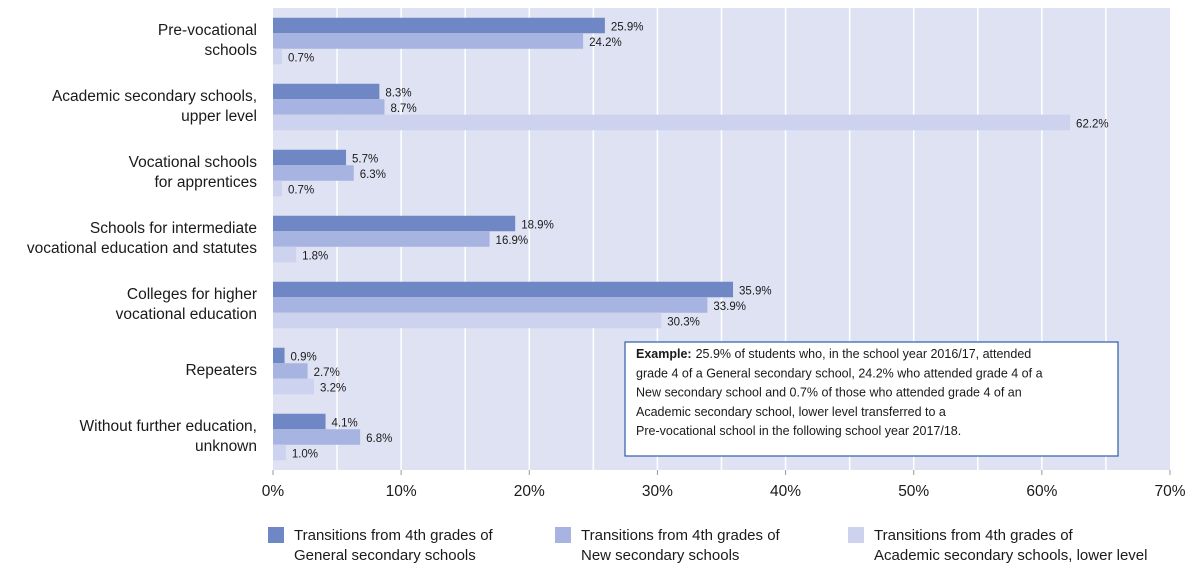 Image resolution: width=1197 pixels, height=570 pixels. Describe the element at coordinates (154, 96) in the screenshot. I see `category-label: Academic secondary schools,` at that location.